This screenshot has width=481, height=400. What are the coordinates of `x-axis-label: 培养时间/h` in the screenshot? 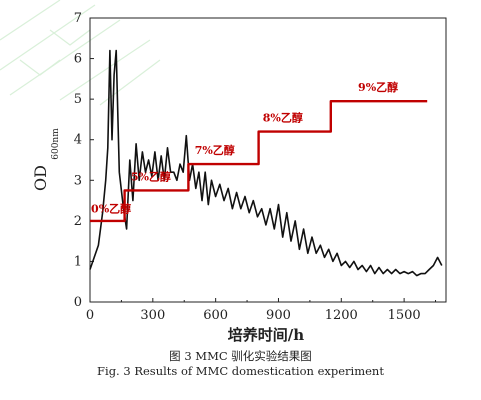 It's located at (266, 335).